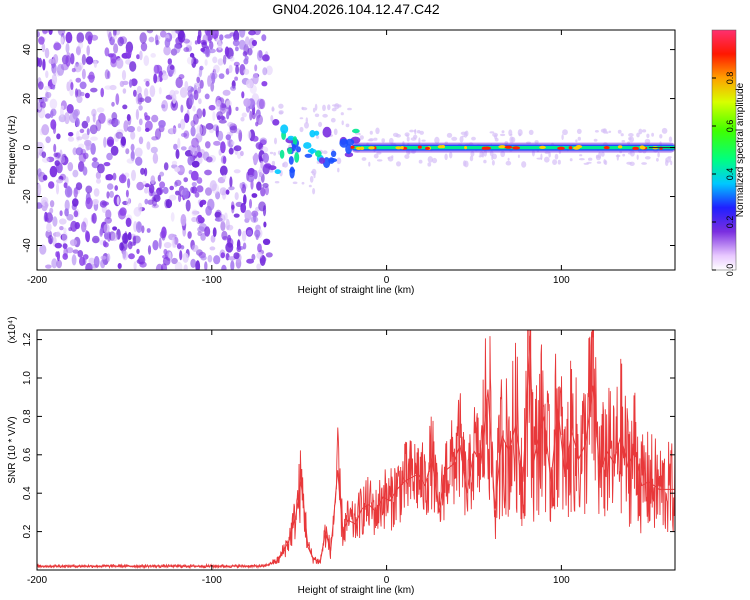 The height and width of the screenshot is (600, 750). What do you see at coordinates (282, 154) in the screenshot?
I see `signal-blob` at bounding box center [282, 154].